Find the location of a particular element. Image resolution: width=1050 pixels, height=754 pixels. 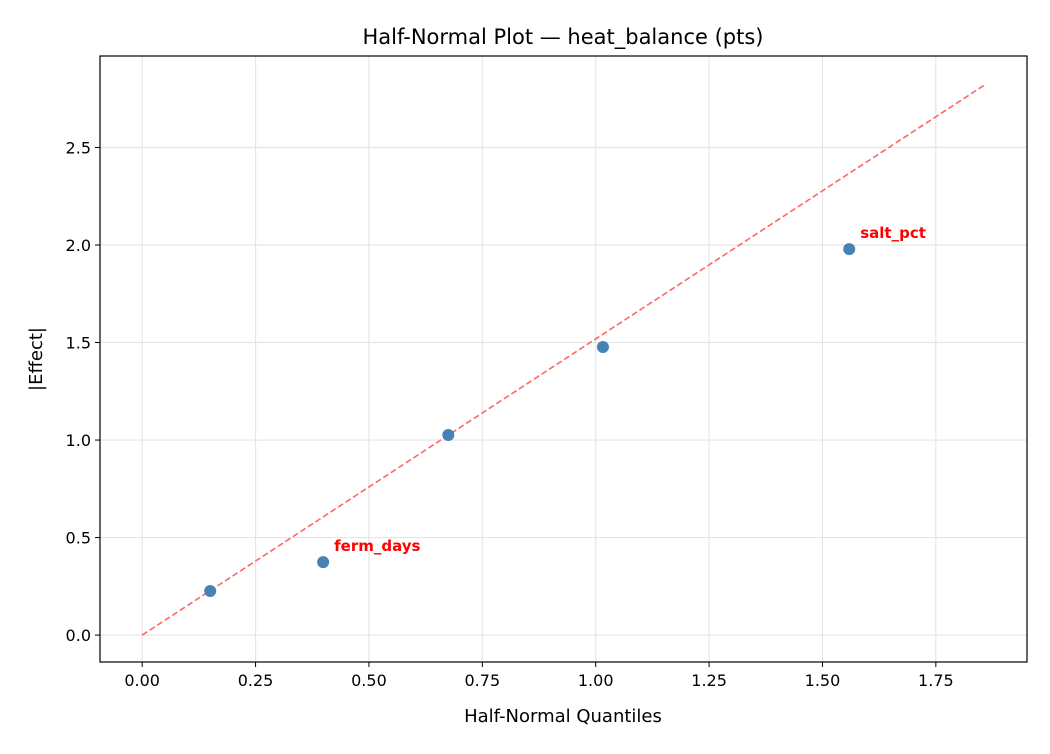

x-tick-label: 1.25 is located at coordinates (709, 680).